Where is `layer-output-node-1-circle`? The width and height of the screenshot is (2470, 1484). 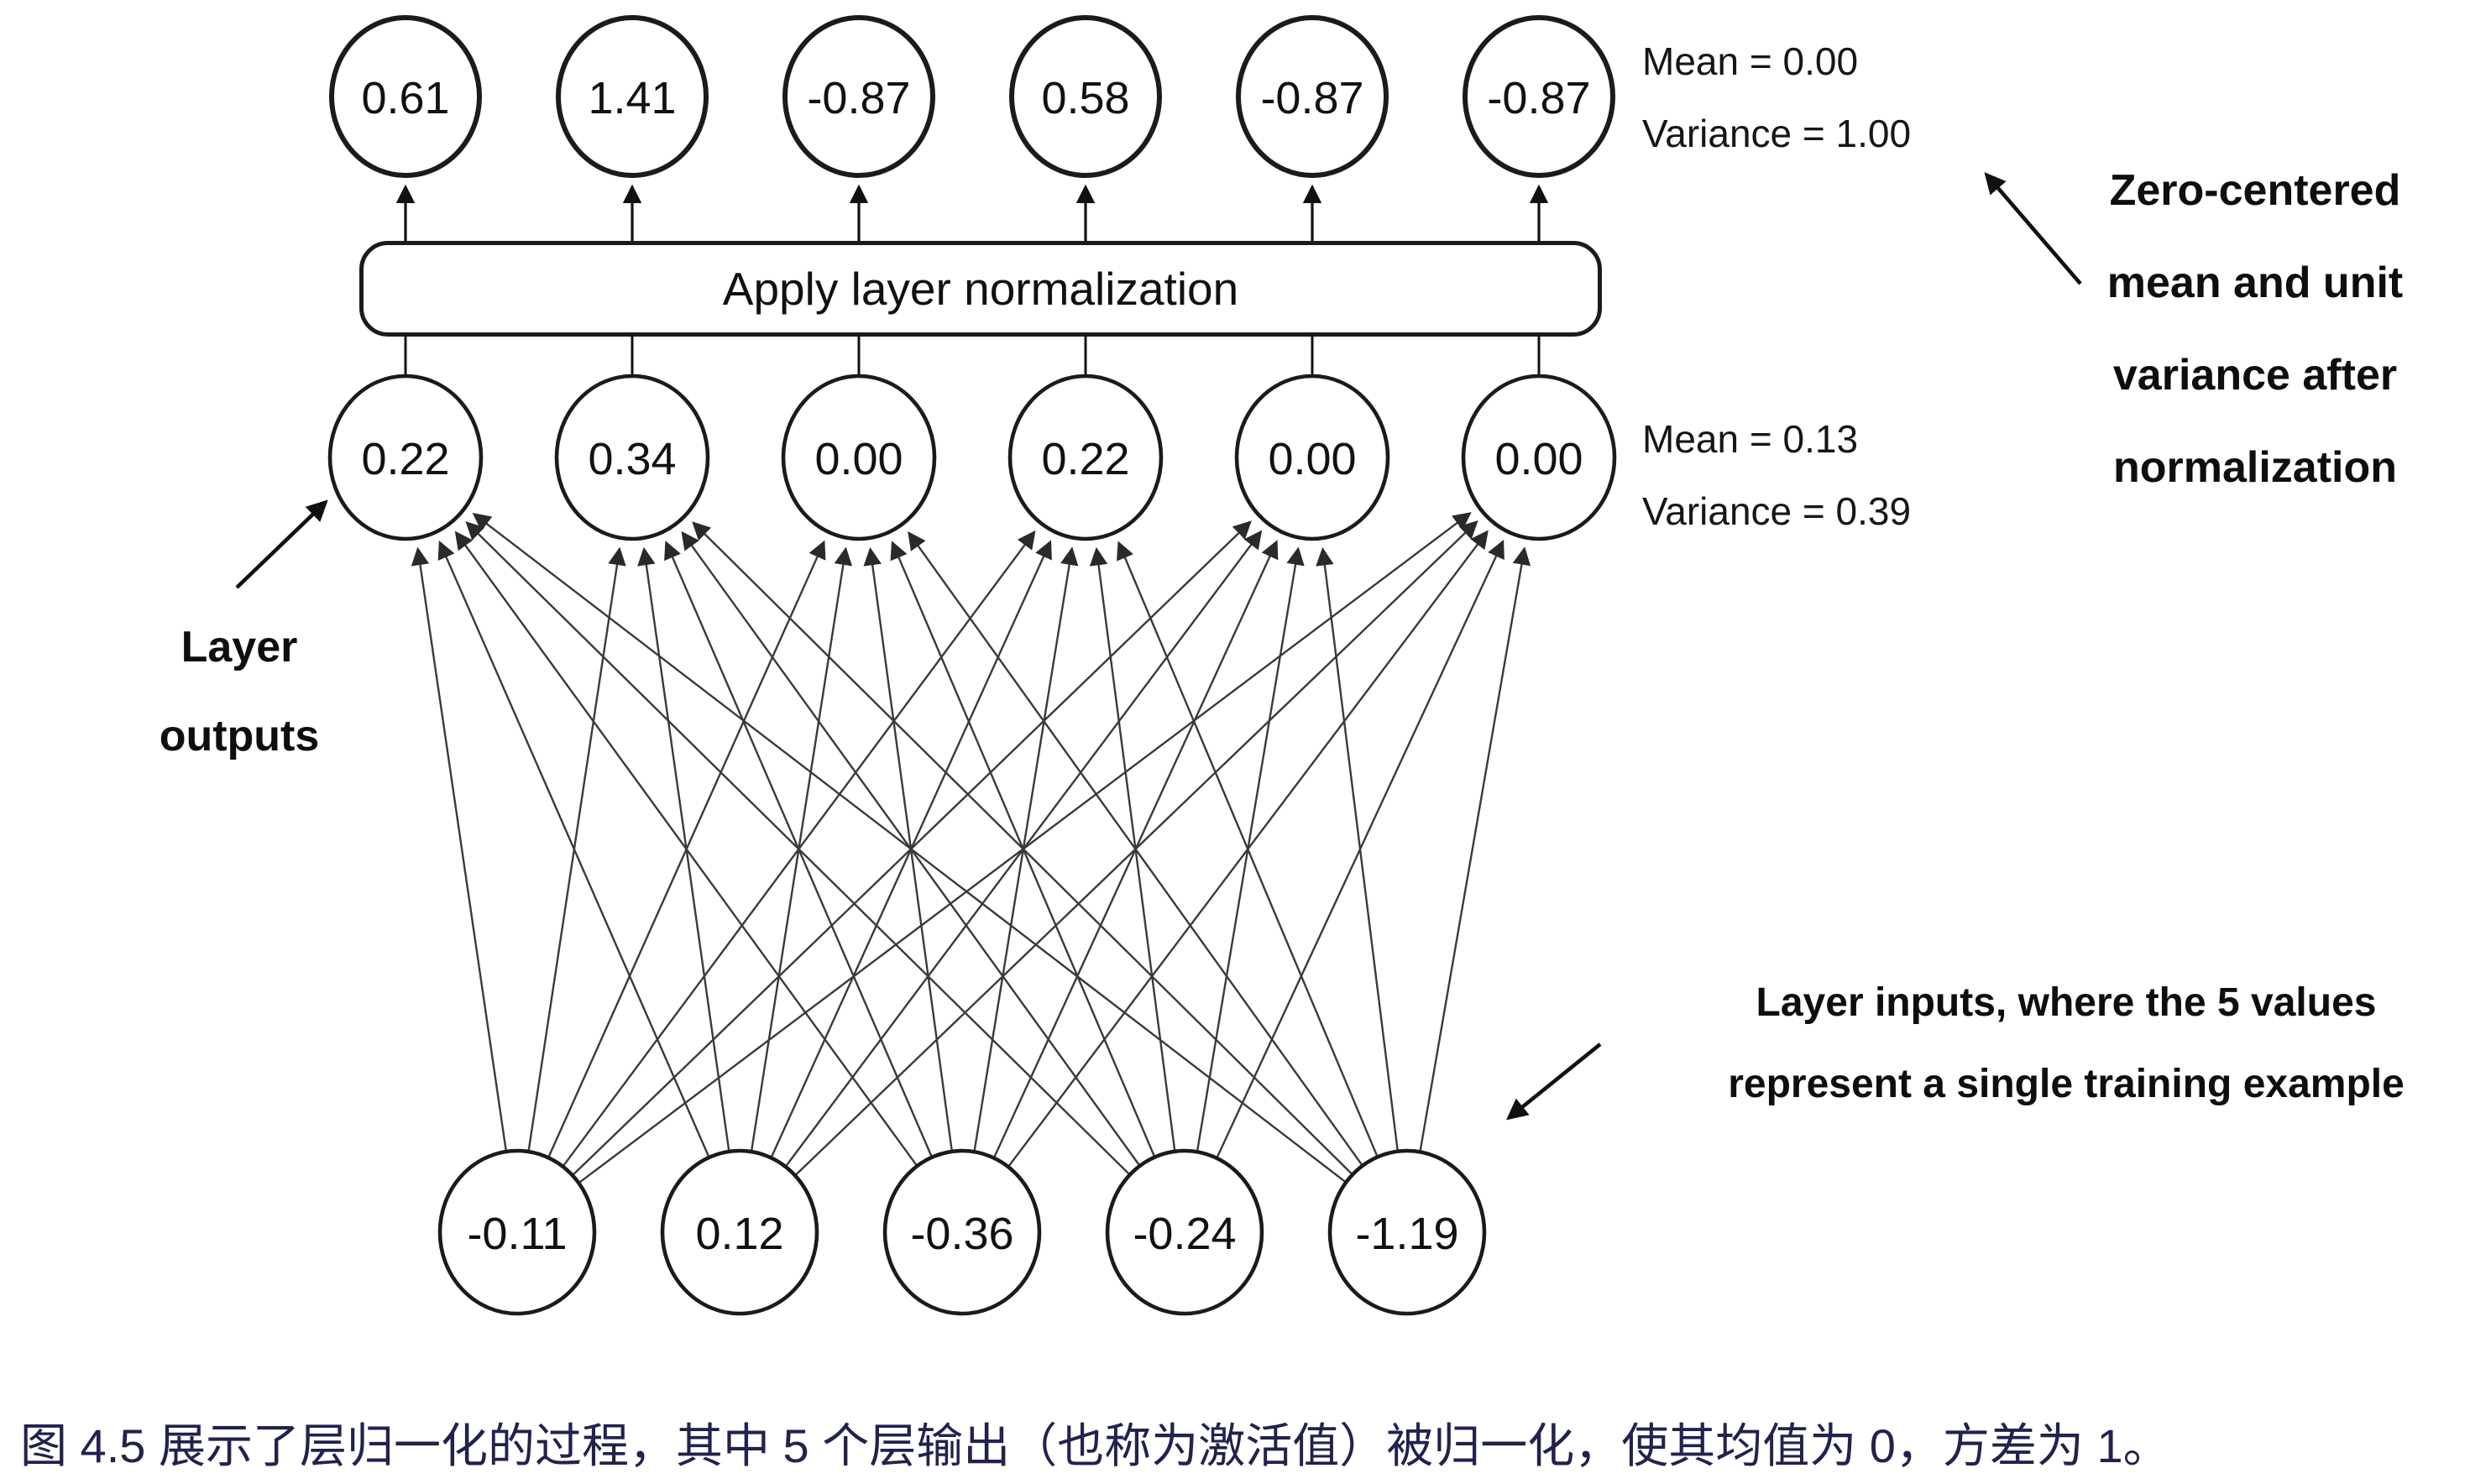 layer-output-node-1-circle is located at coordinates (405, 457).